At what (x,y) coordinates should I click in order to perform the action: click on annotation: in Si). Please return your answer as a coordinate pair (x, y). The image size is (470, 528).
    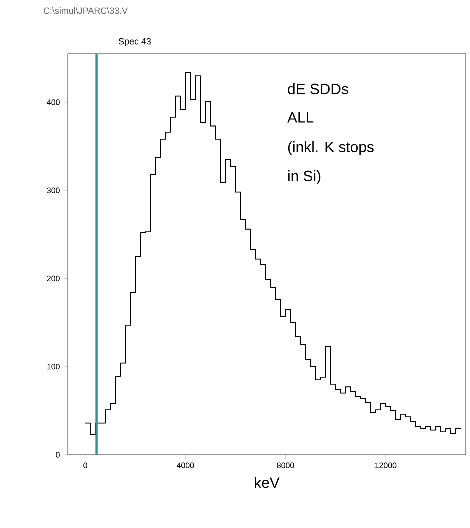
    Looking at the image, I should click on (304, 177).